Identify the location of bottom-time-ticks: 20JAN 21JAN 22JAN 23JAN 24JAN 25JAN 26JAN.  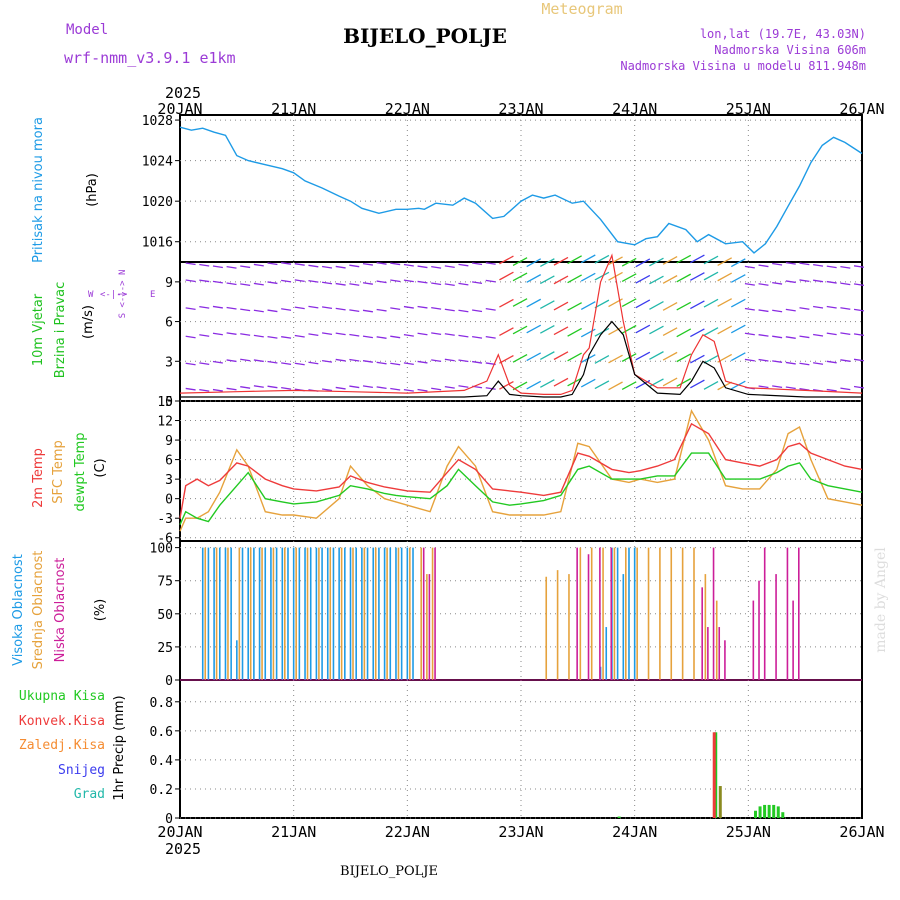
(520, 832).